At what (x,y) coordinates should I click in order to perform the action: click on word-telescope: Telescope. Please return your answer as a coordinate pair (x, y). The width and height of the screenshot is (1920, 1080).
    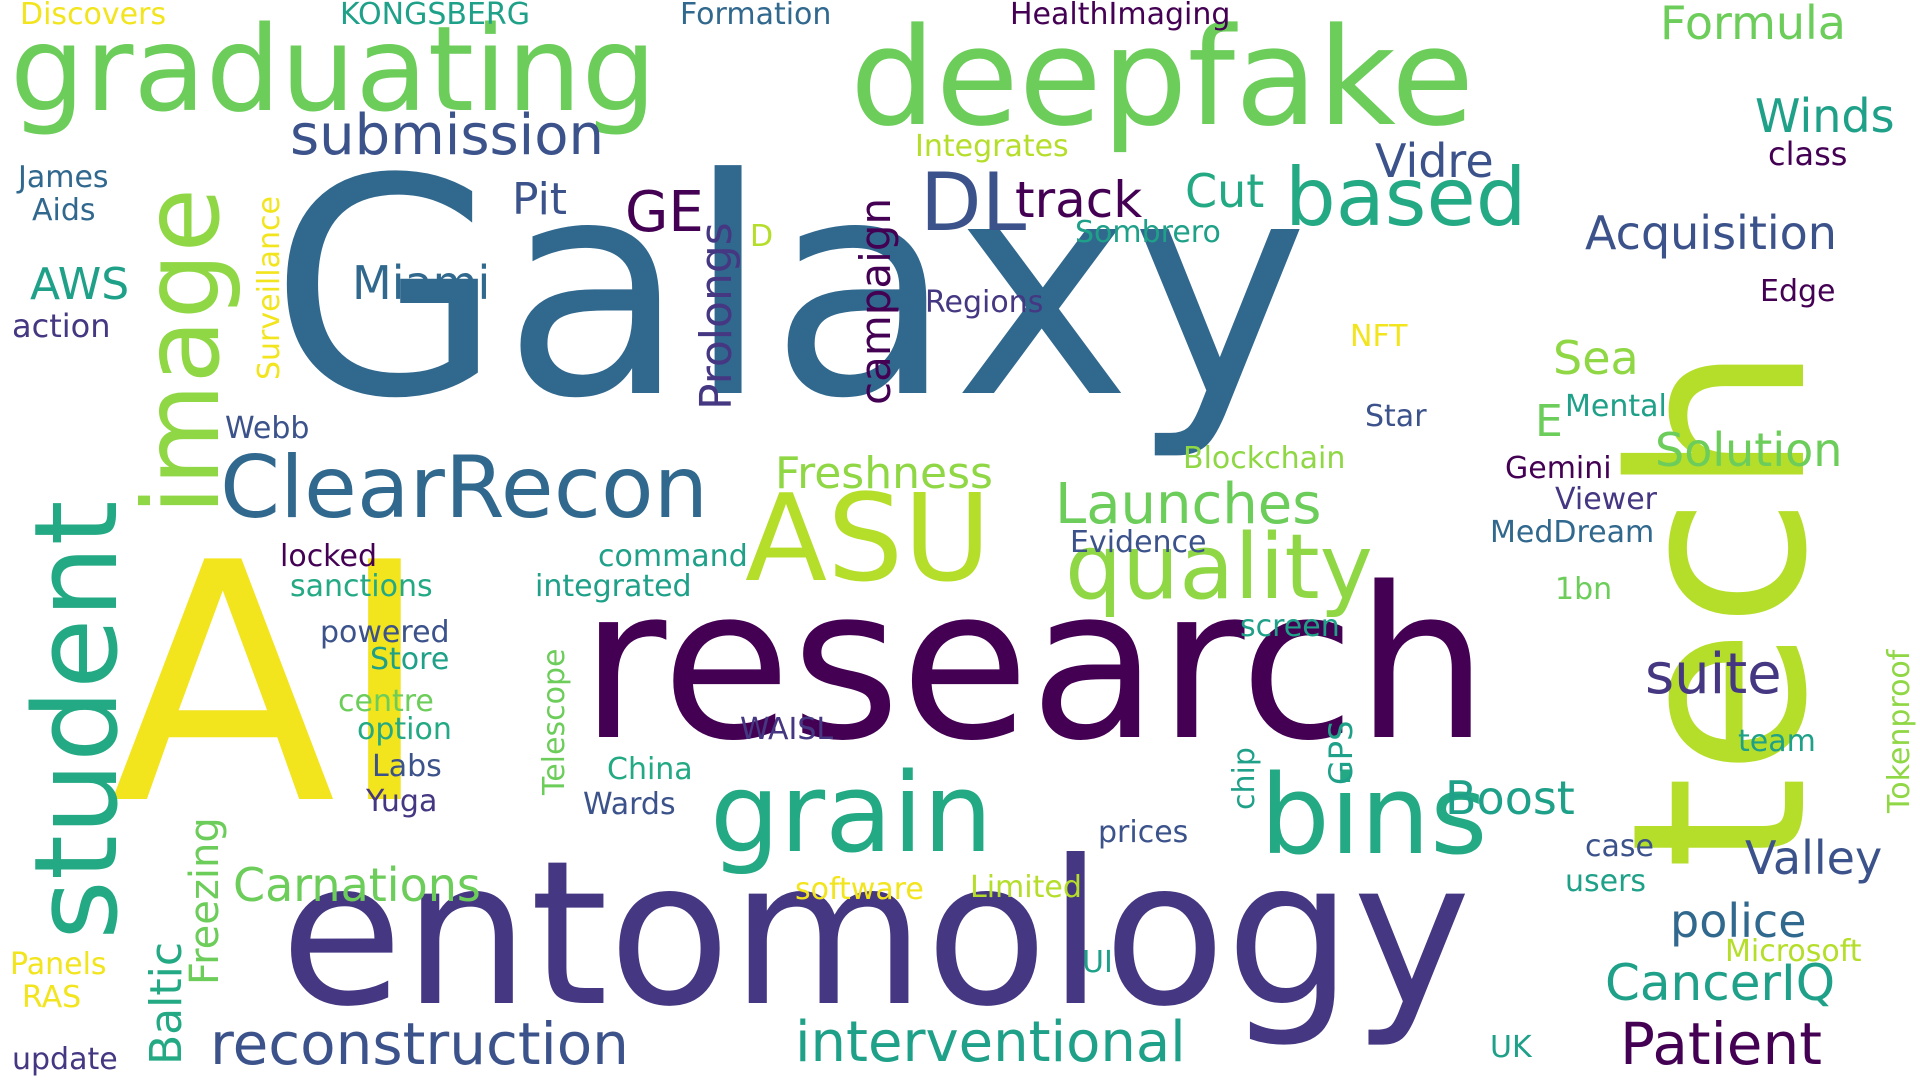
    Looking at the image, I should click on (554, 721).